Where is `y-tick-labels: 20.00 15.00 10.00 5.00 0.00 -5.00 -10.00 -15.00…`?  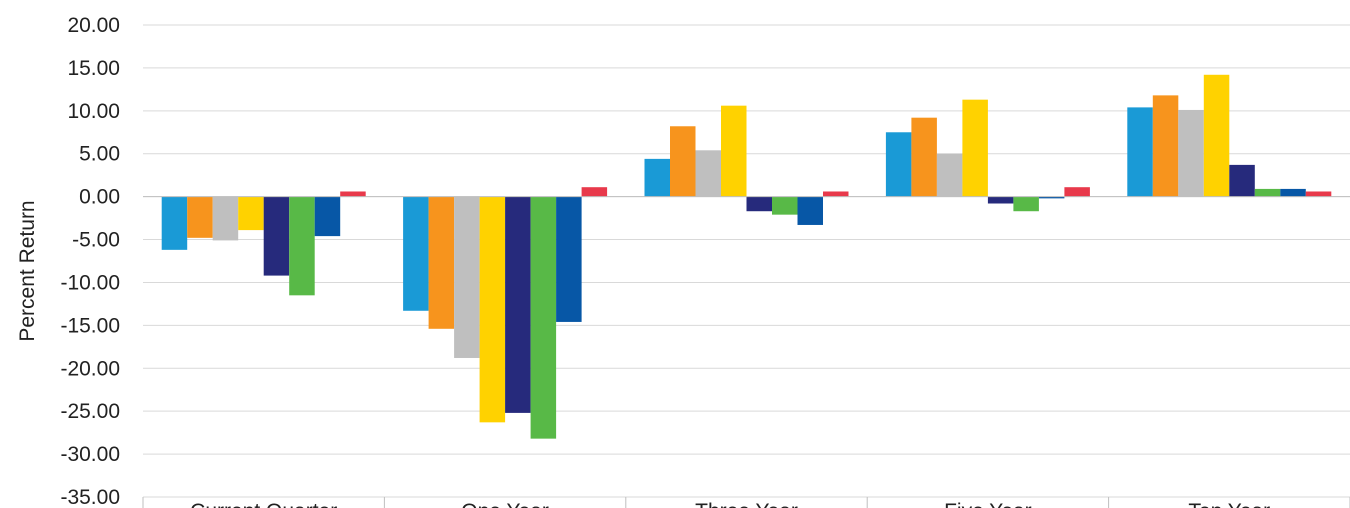
y-tick-labels: 20.00 15.00 10.00 5.00 0.00 -5.00 -10.00 -15.00… is located at coordinates (90, 261).